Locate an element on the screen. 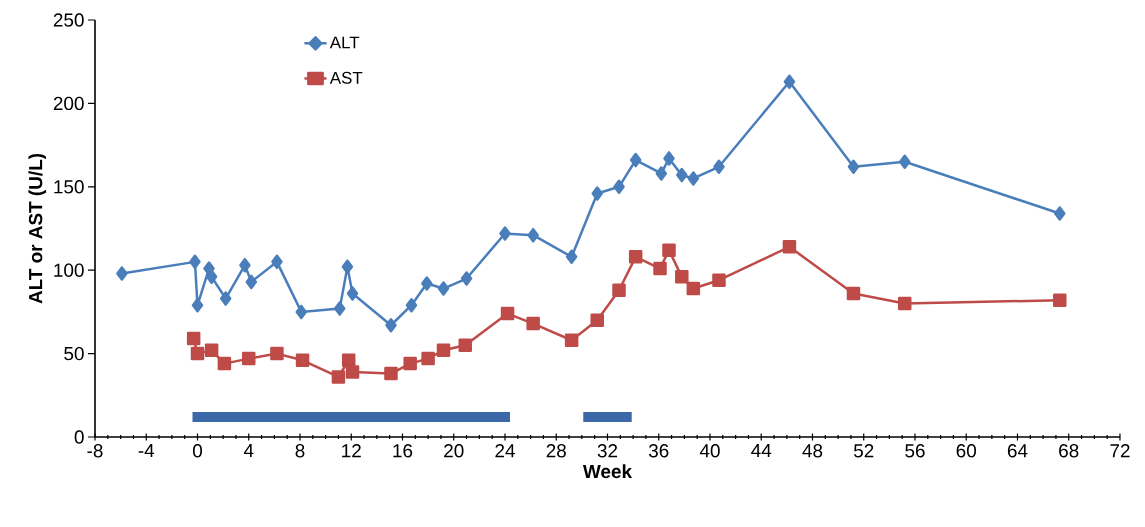 This screenshot has height=527, width=1145. x-tick-label: 48 is located at coordinates (812, 451).